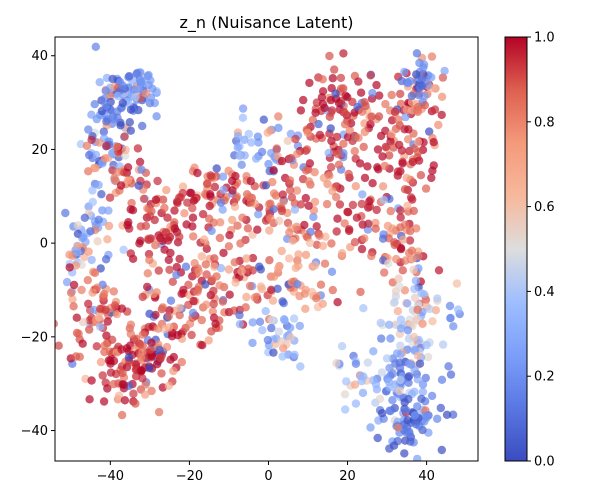 This screenshot has height=500, width=600. I want to click on y-tick-label: −40, so click(34, 431).